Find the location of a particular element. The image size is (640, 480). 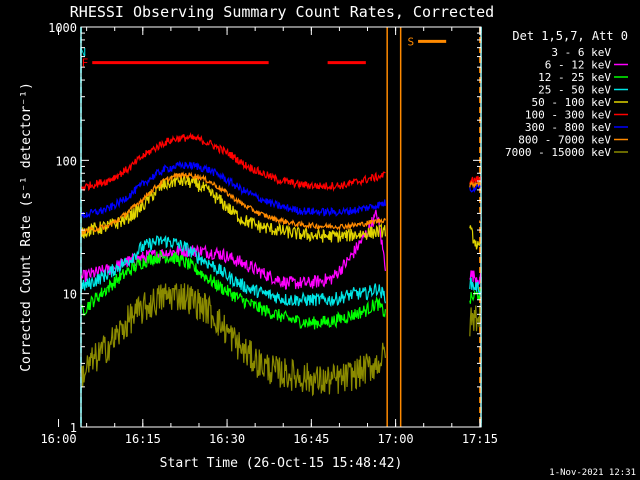

legend-label-3: 25 - 50 keV is located at coordinates (574, 90).